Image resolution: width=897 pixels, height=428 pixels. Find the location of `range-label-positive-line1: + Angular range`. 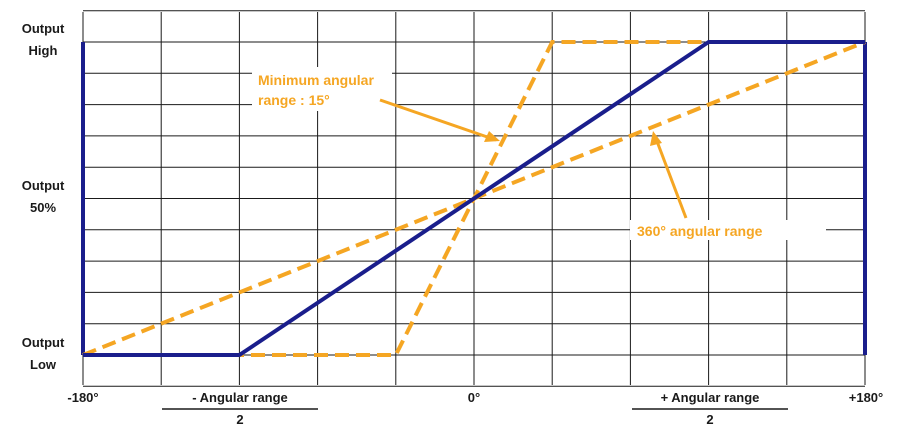

range-label-positive-line1: + Angular range is located at coordinates (710, 397).